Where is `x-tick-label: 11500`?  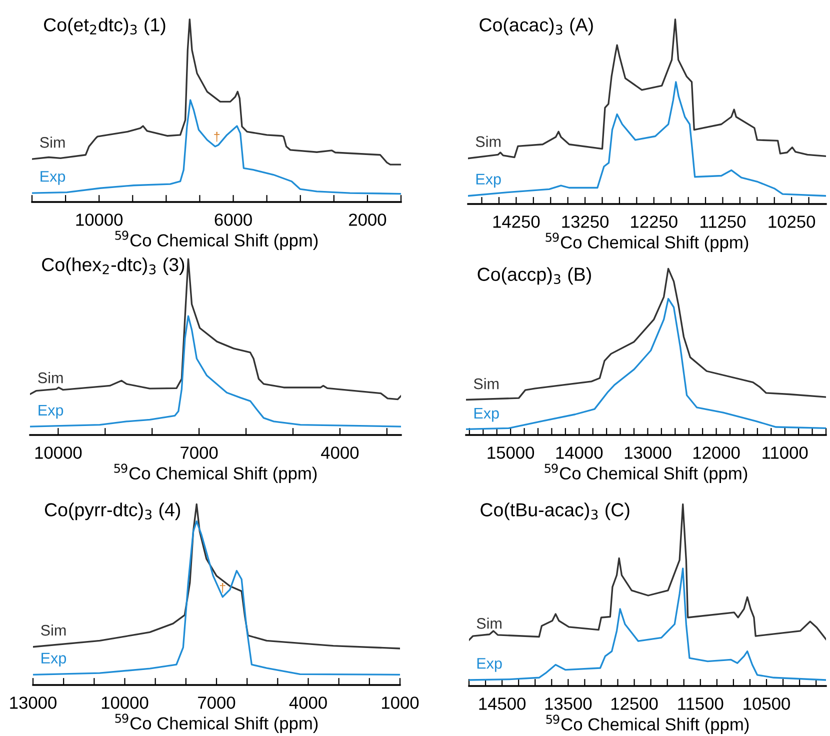
x-tick-label: 11500 is located at coordinates (701, 704).